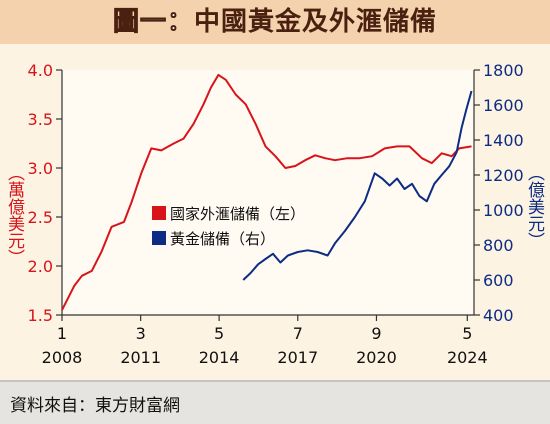 This screenshot has width=550, height=424. I want to click on right-tick-label: 1200, so click(503, 175).